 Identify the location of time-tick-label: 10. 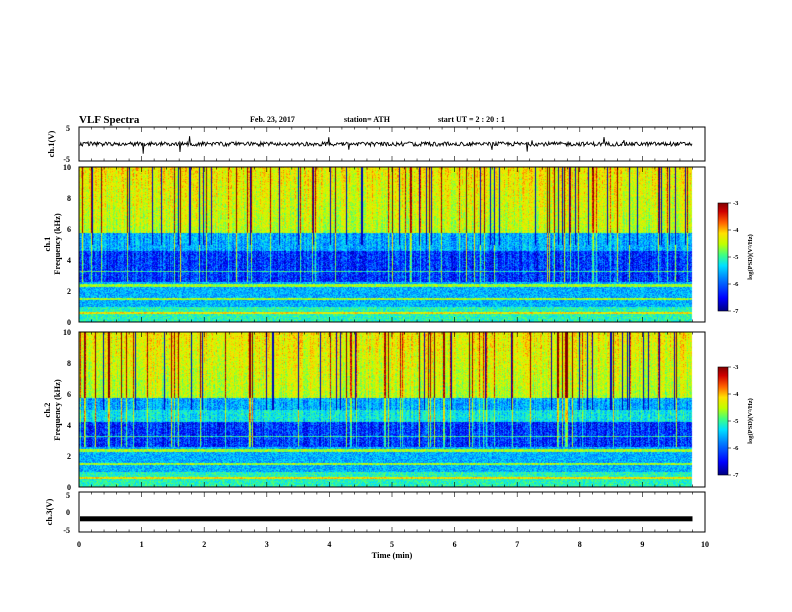
(705, 544).